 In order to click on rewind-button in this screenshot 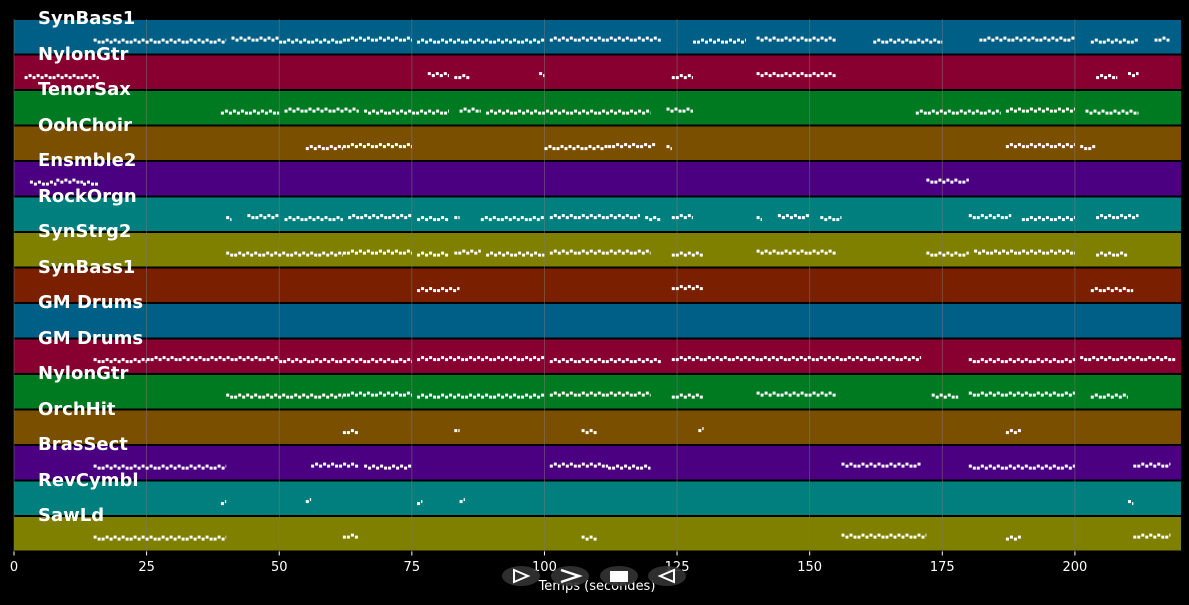, I will do `click(667, 576)`.